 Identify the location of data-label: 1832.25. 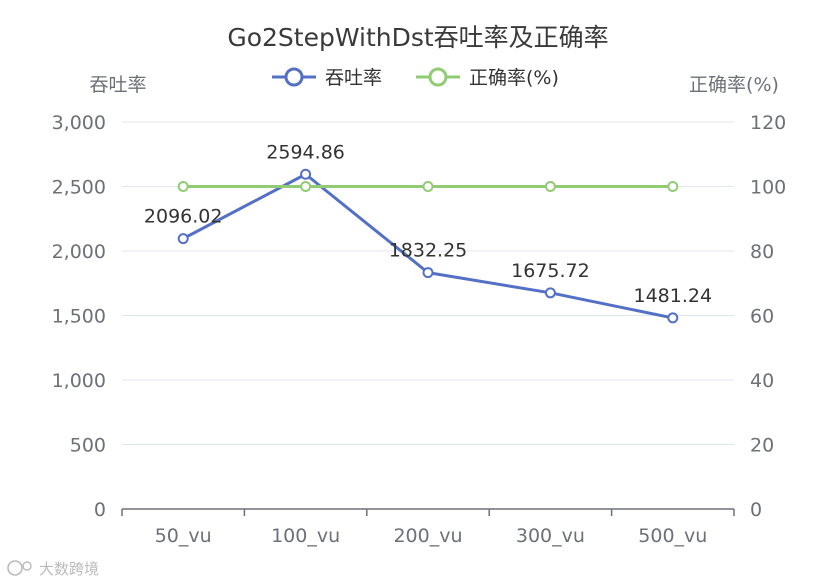
(428, 251).